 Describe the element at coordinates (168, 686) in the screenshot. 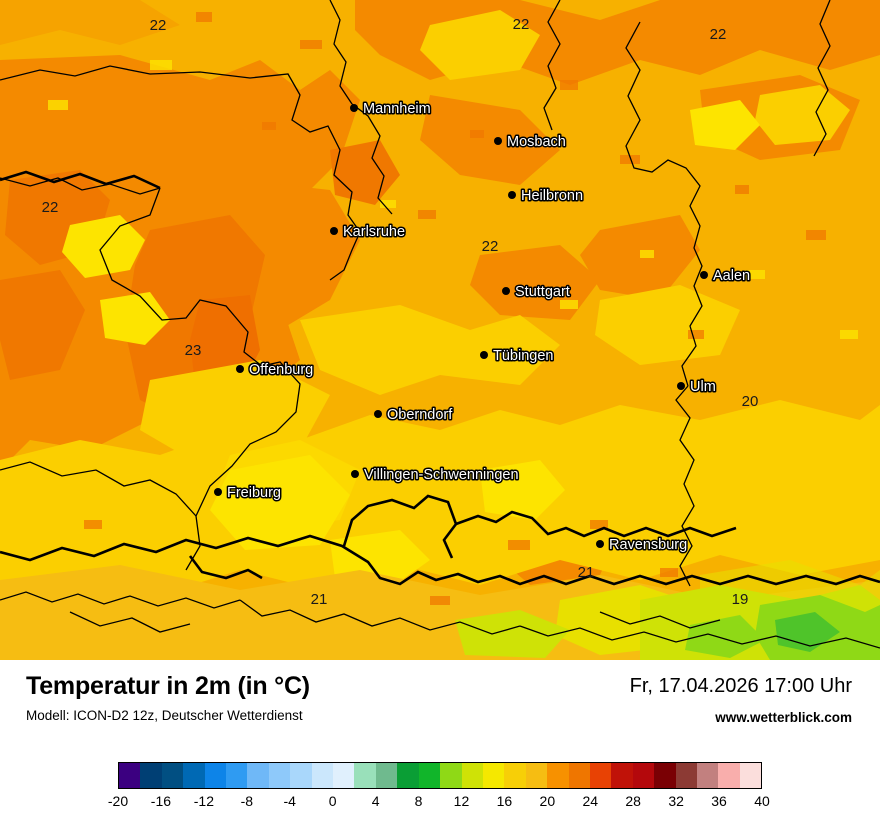

I see `page-title: Temperatur in 2m (in °C)` at that location.